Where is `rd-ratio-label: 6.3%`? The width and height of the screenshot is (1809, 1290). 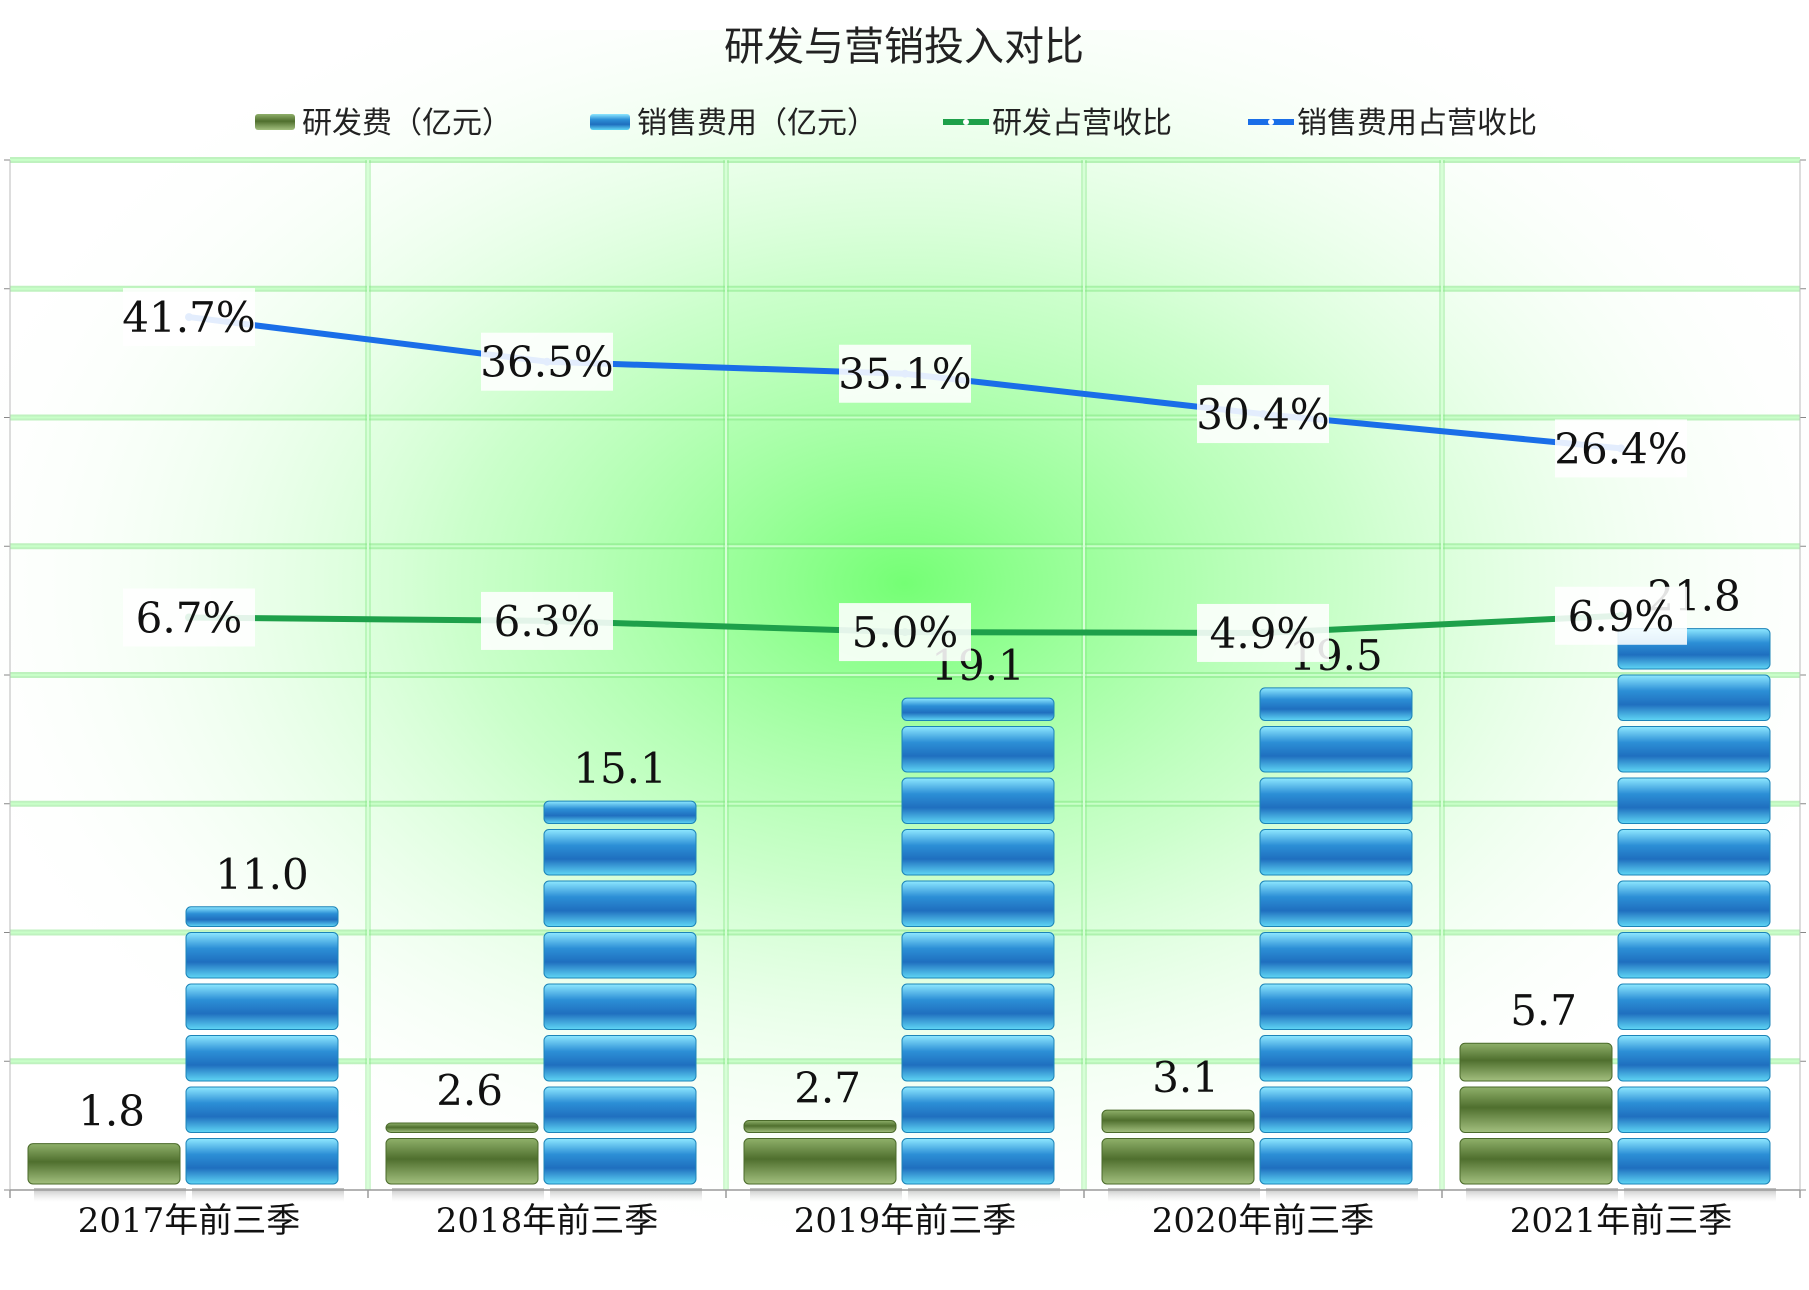
rd-ratio-label: 6.3% is located at coordinates (547, 620).